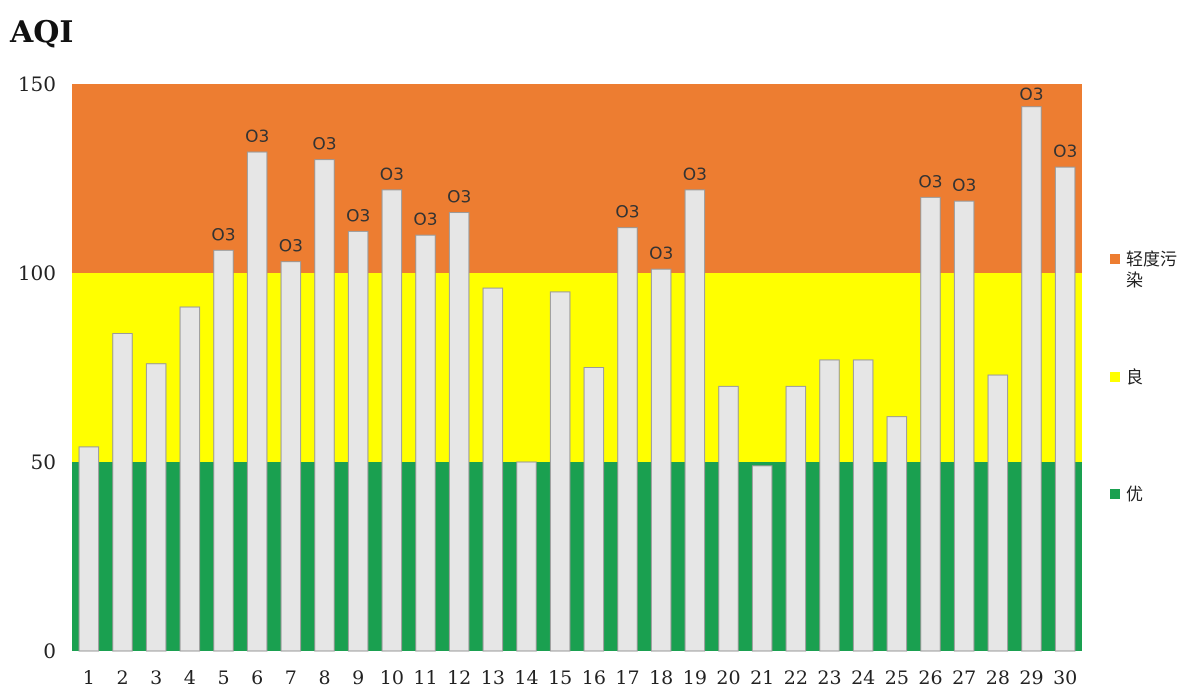 This screenshot has width=1200, height=693. What do you see at coordinates (695, 678) in the screenshot?
I see `x-tick-label: 19` at bounding box center [695, 678].